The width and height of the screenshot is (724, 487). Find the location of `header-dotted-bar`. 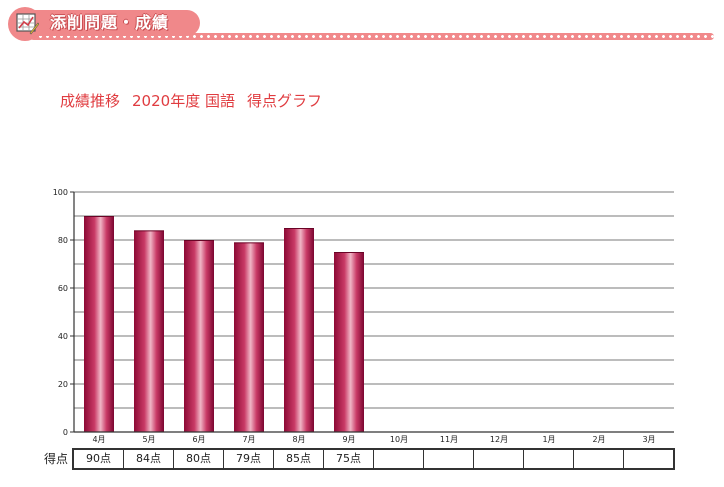

header-dotted-bar is located at coordinates (372, 36).